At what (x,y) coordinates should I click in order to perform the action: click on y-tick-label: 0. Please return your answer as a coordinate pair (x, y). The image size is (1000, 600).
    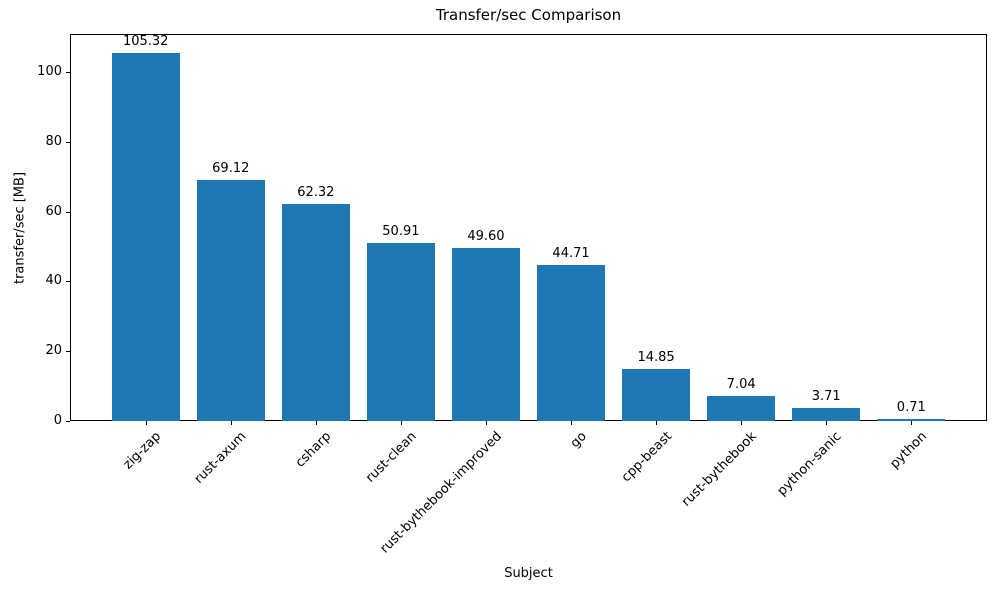
    Looking at the image, I should click on (57, 420).